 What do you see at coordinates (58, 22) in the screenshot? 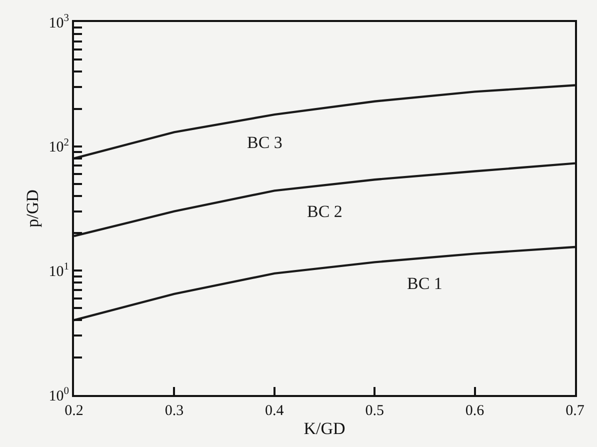
I see `y-tick-label: 10$^{3}$` at bounding box center [58, 22].